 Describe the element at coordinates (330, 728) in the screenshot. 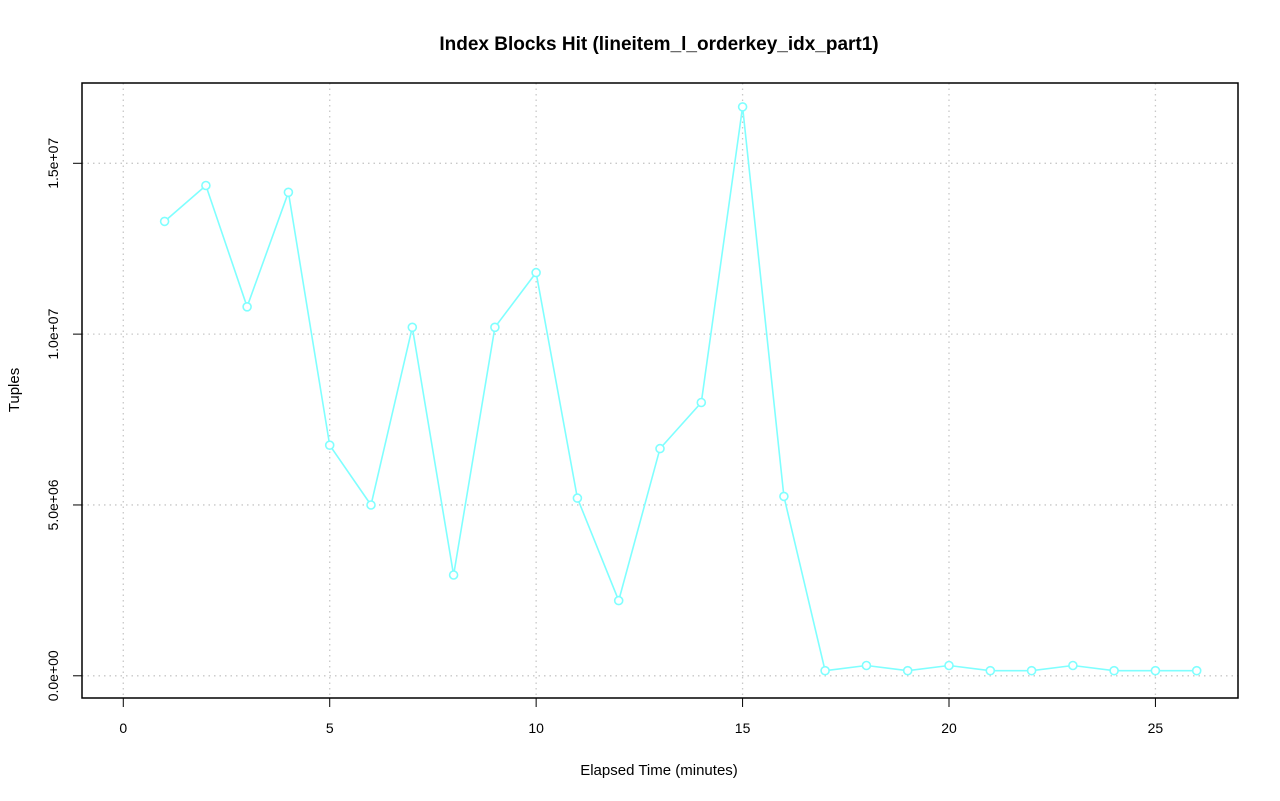

I see `x-tick-label-1: 5` at that location.